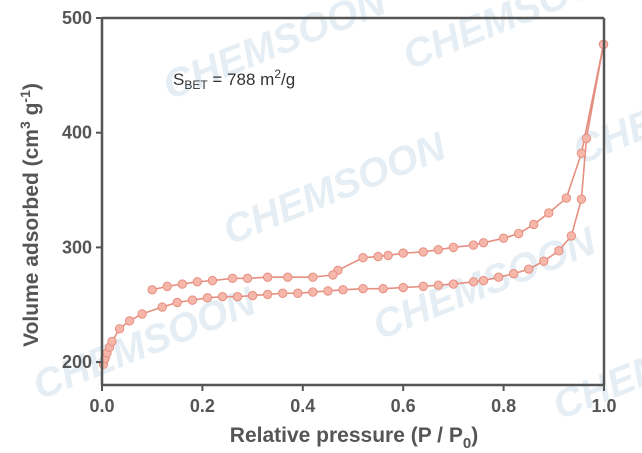 Image resolution: width=642 pixels, height=453 pixels. Describe the element at coordinates (77, 247) in the screenshot. I see `y-tick-label: 300` at that location.